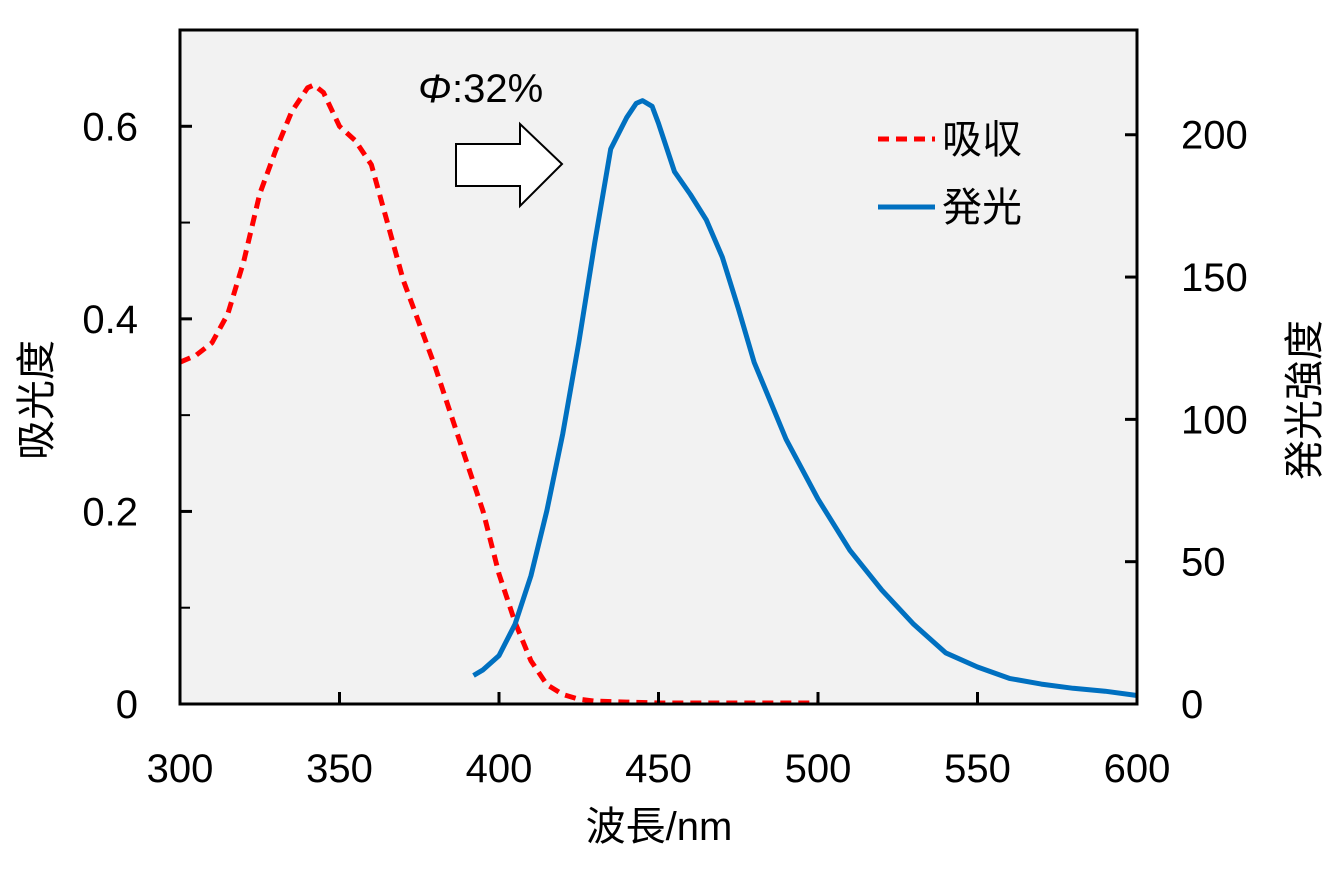 This screenshot has height=874, width=1342. Describe the element at coordinates (339, 769) in the screenshot. I see `x-tick-label: 350` at that location.